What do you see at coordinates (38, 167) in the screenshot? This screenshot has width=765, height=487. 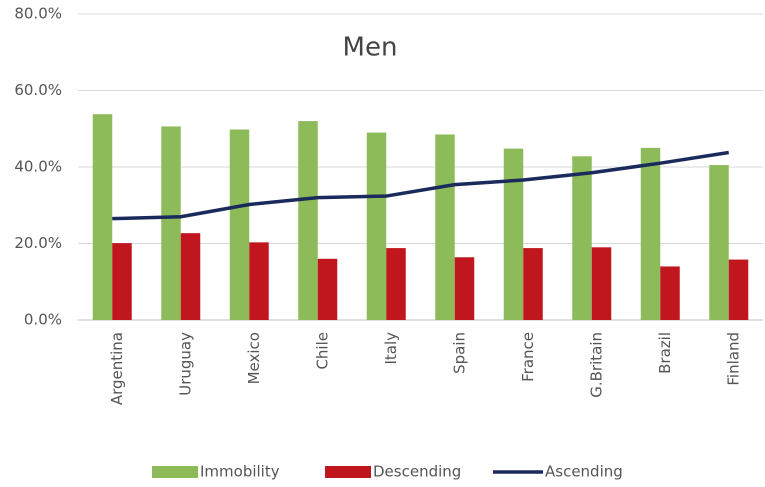 I see `y-tick-label: 40.0%` at bounding box center [38, 167].